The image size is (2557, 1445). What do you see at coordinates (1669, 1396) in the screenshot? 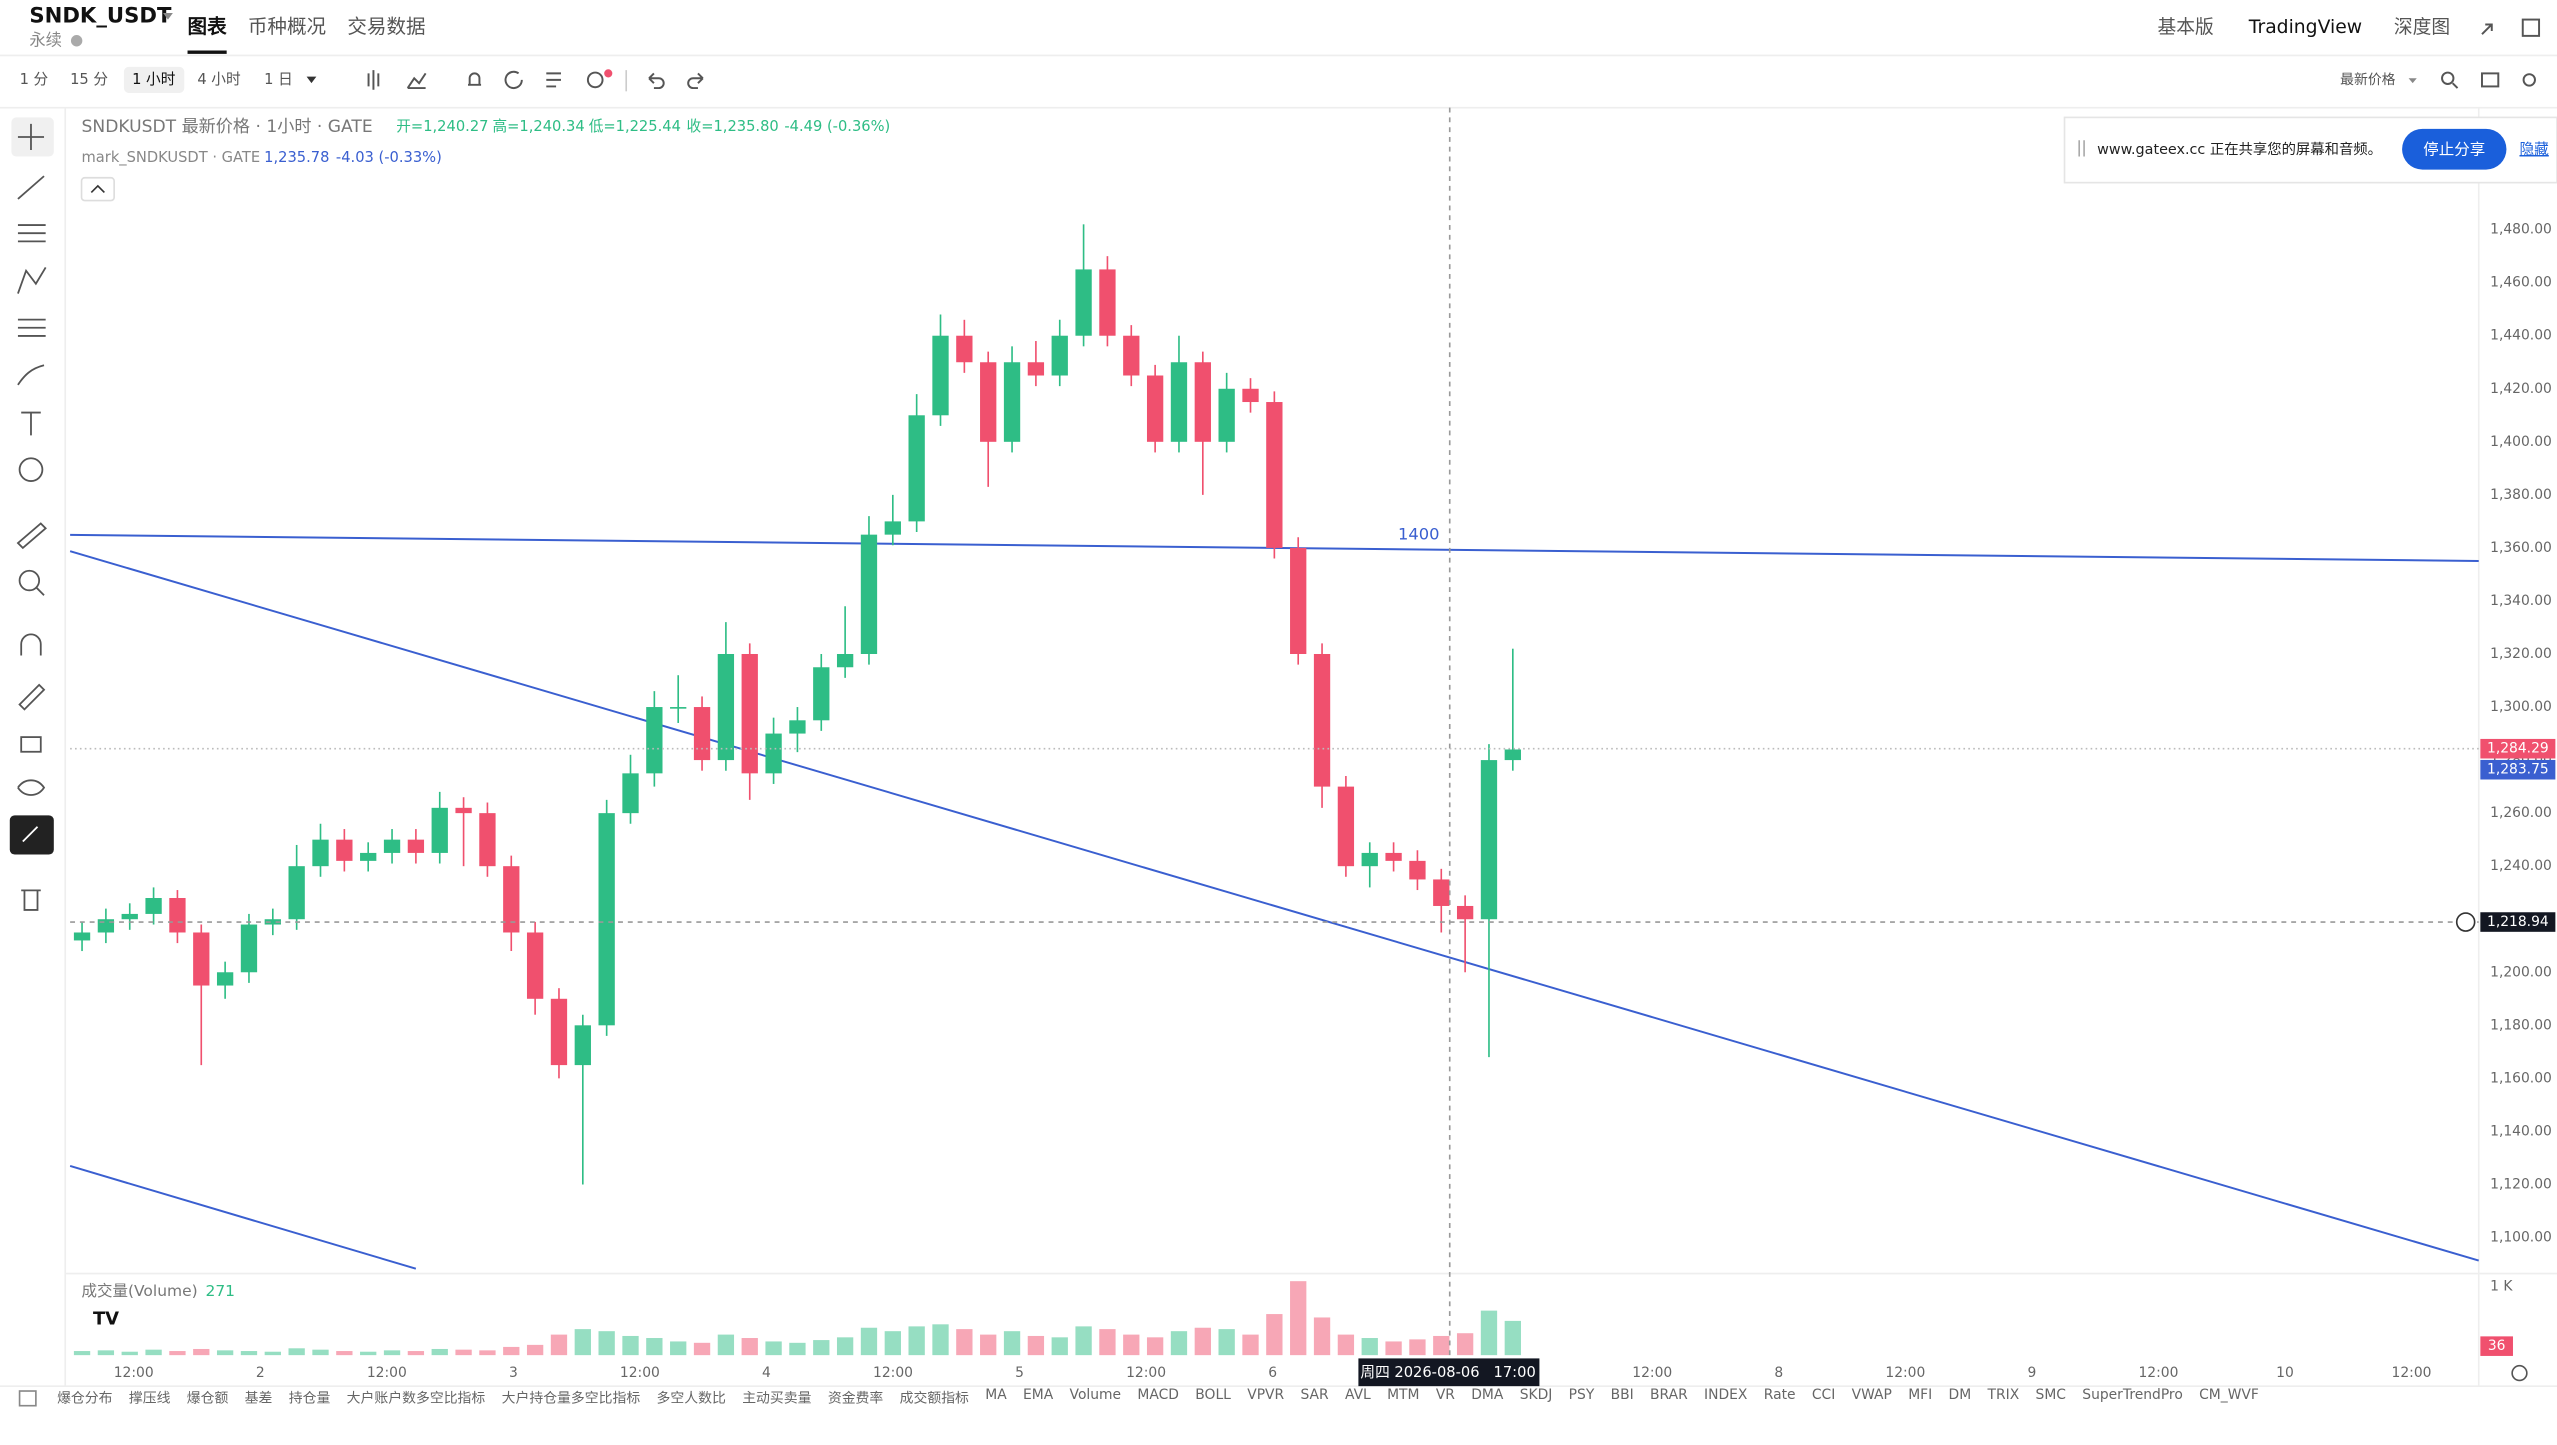
I see `indicator: BRAR` at bounding box center [1669, 1396].